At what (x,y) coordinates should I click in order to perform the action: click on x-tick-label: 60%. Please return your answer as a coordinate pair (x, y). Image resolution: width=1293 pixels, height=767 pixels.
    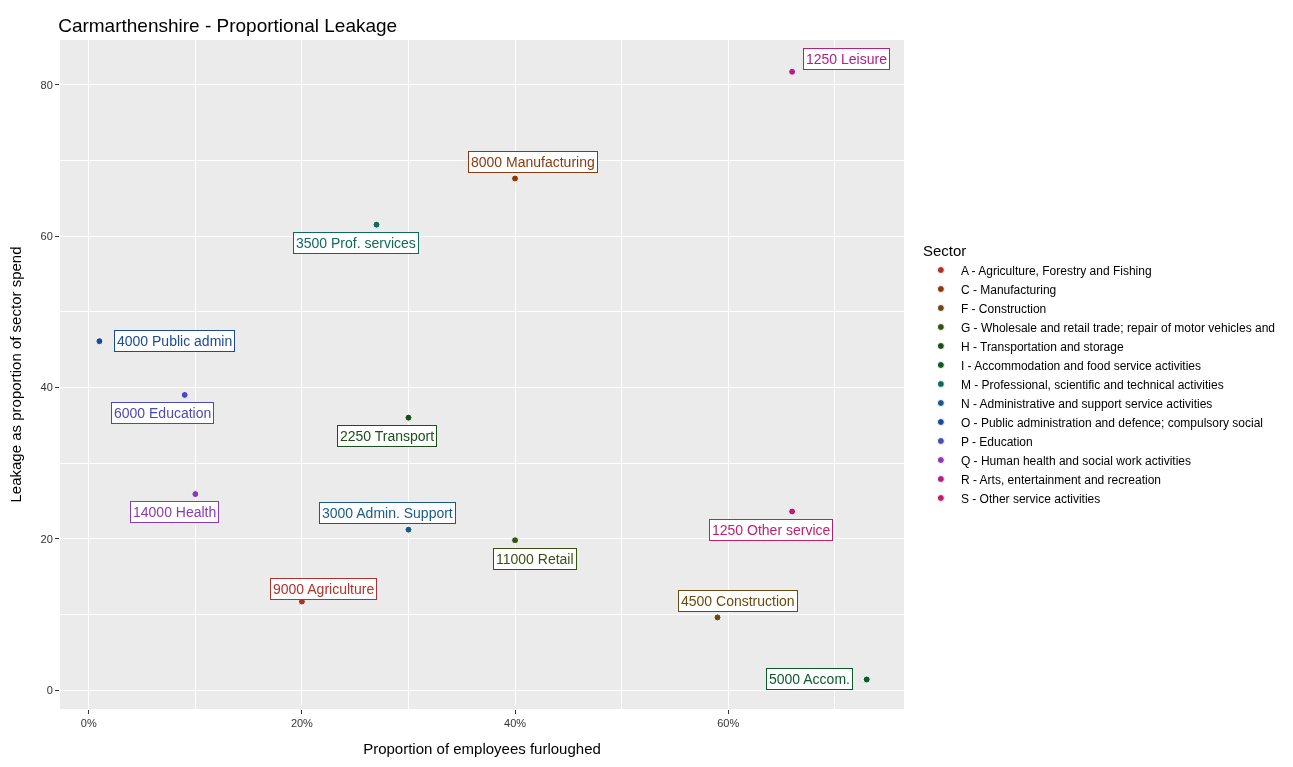
    Looking at the image, I should click on (728, 723).